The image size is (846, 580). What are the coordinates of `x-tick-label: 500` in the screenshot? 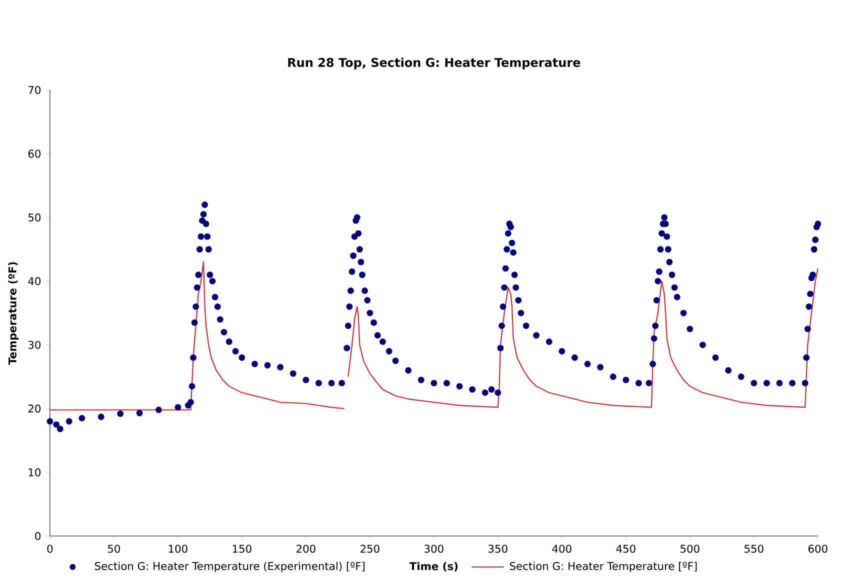 It's located at (690, 548).